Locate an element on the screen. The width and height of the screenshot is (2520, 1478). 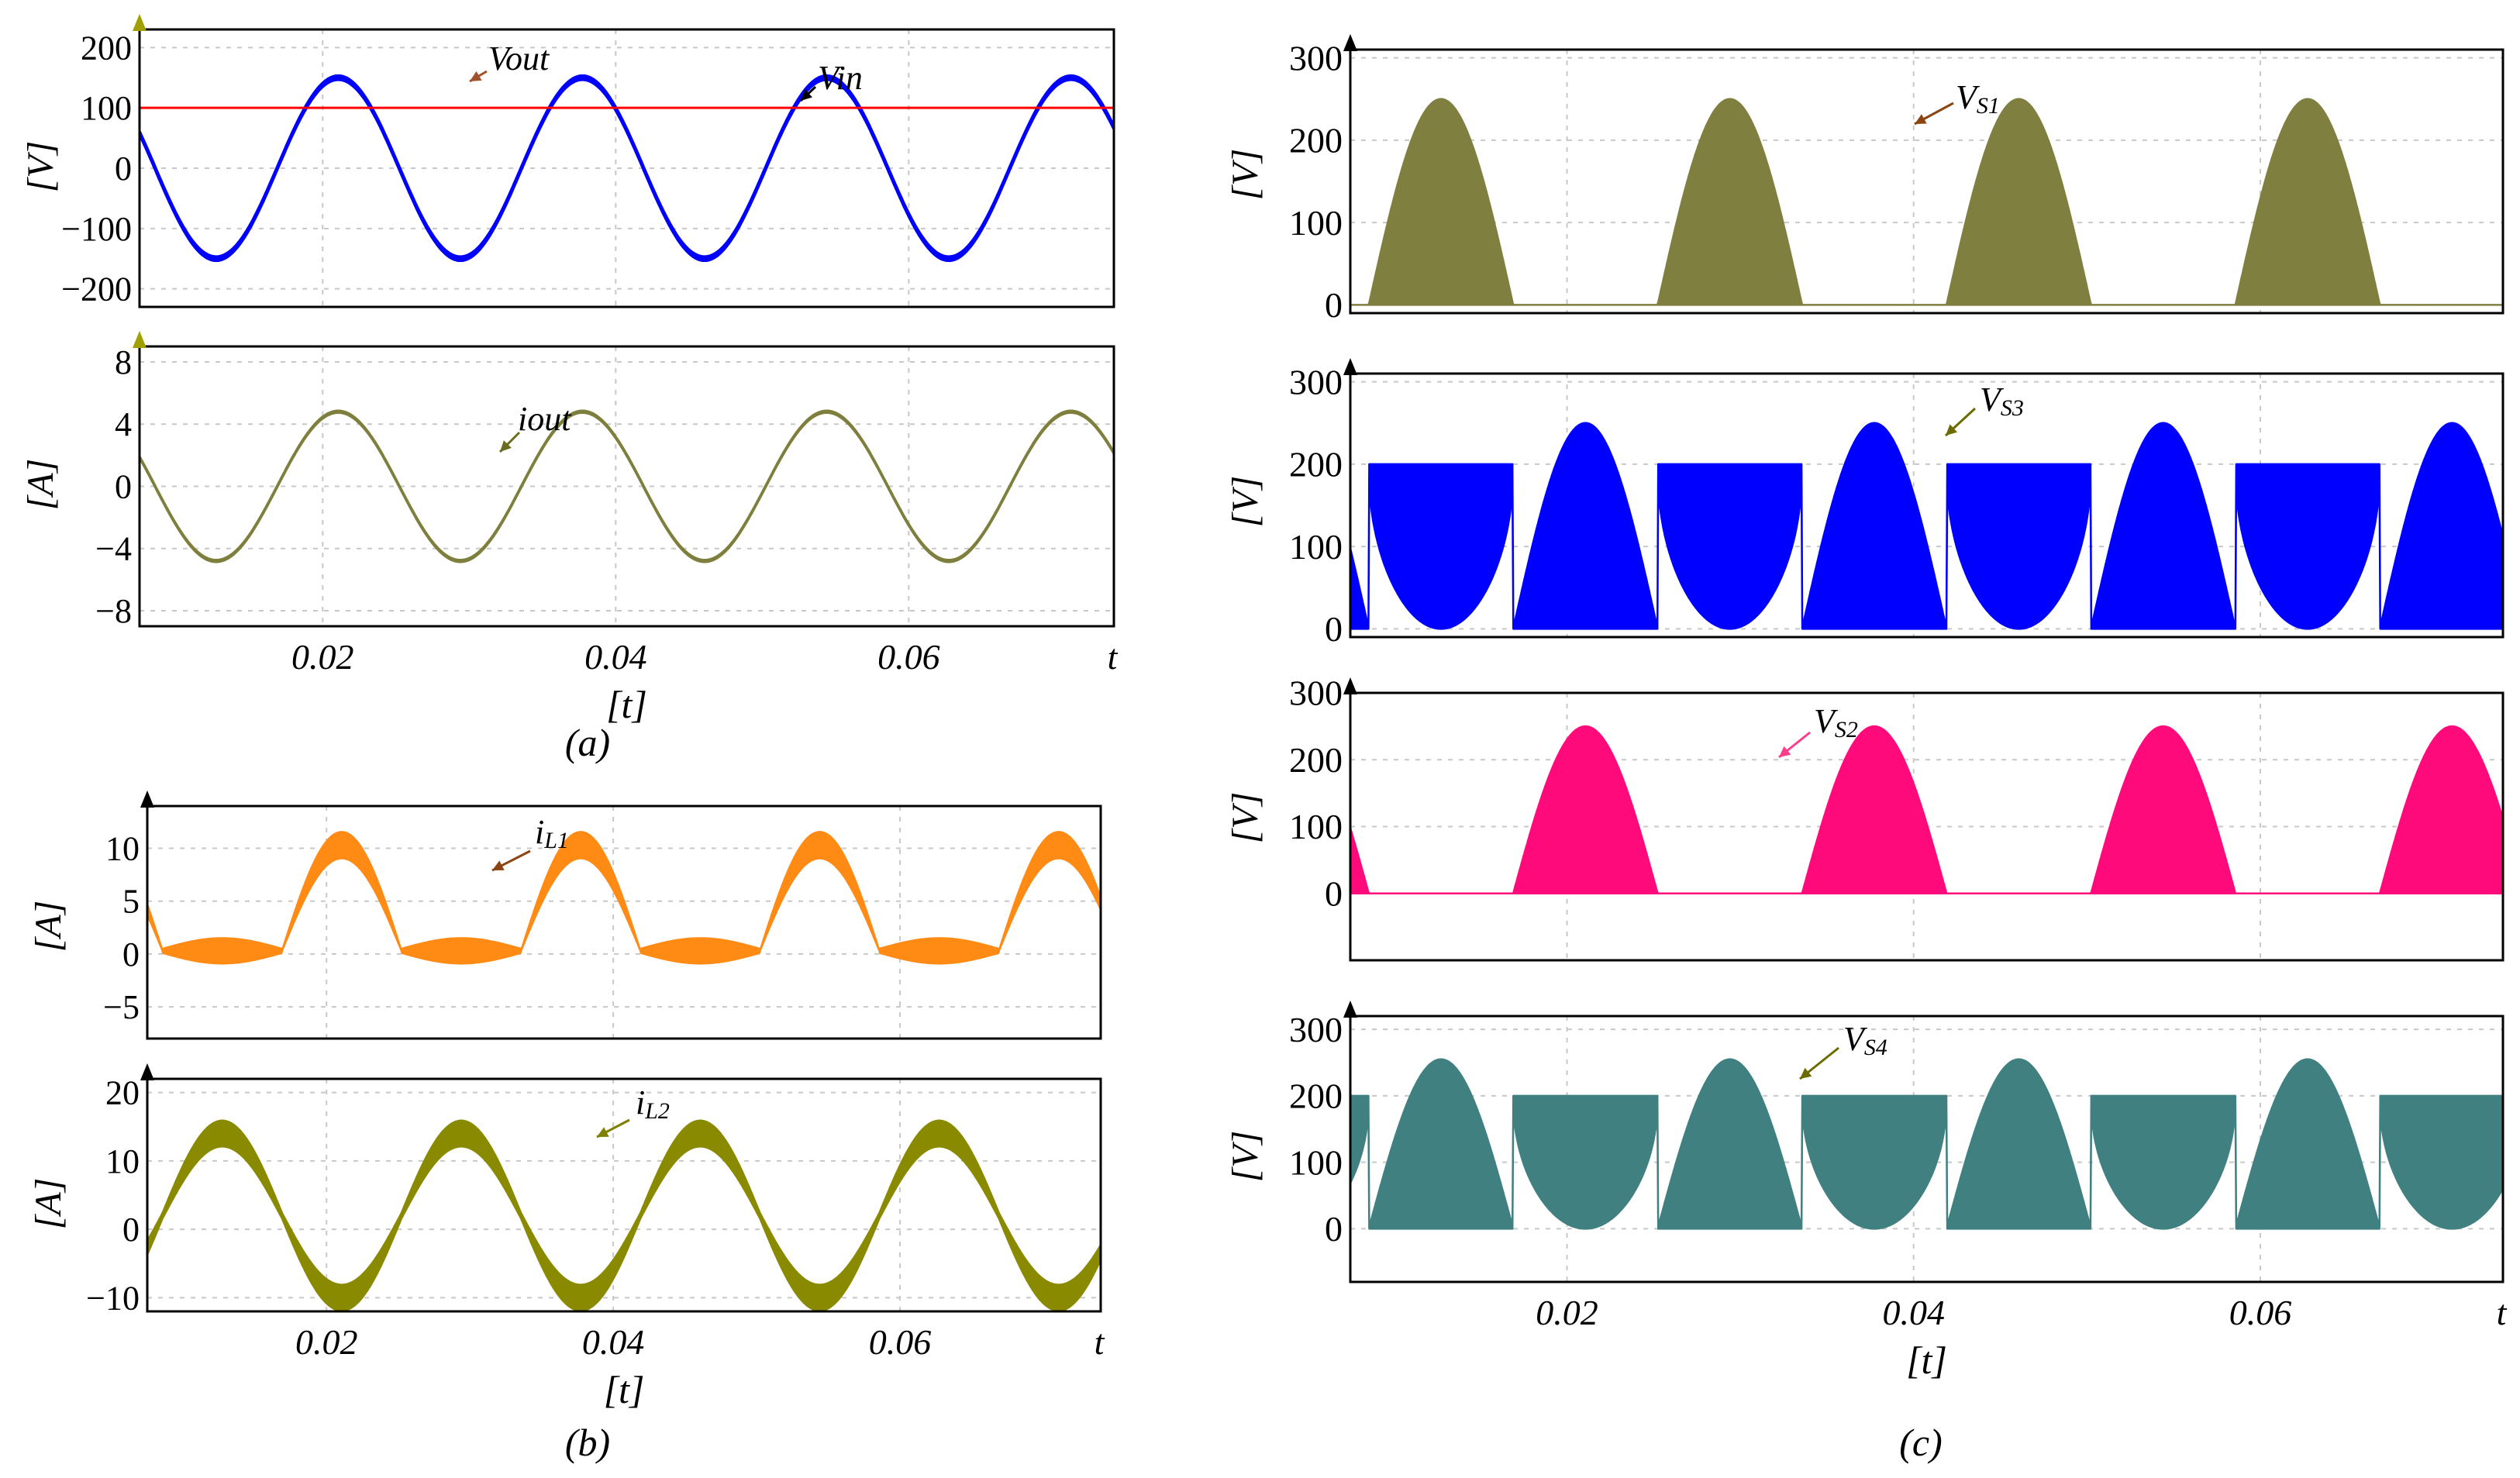
c3-ytick-label: 100 is located at coordinates (1316, 826).